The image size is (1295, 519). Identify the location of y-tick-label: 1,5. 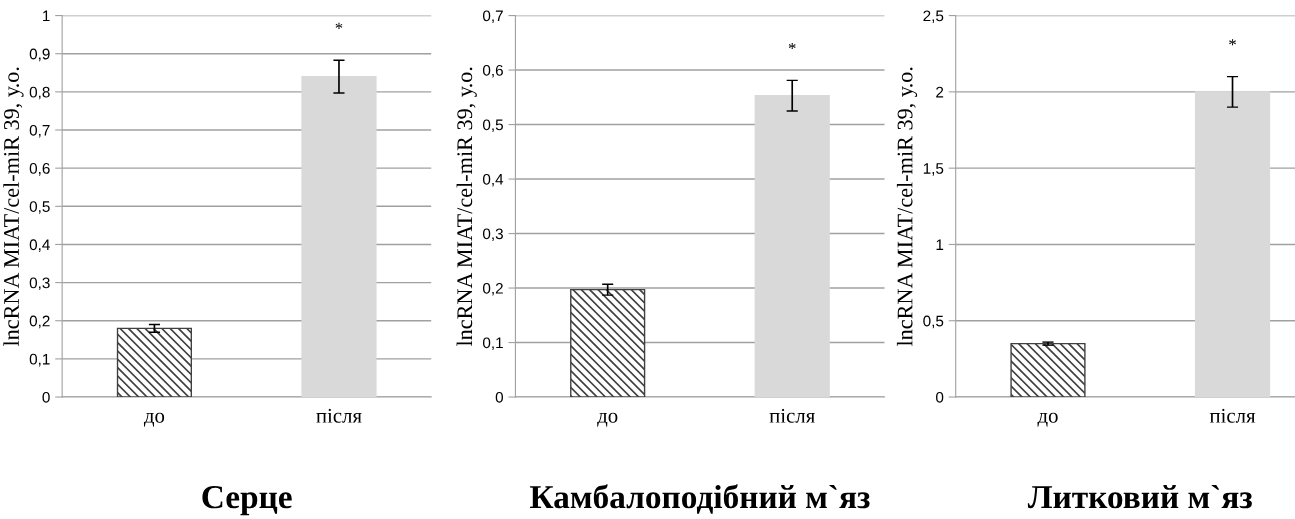
(933, 169).